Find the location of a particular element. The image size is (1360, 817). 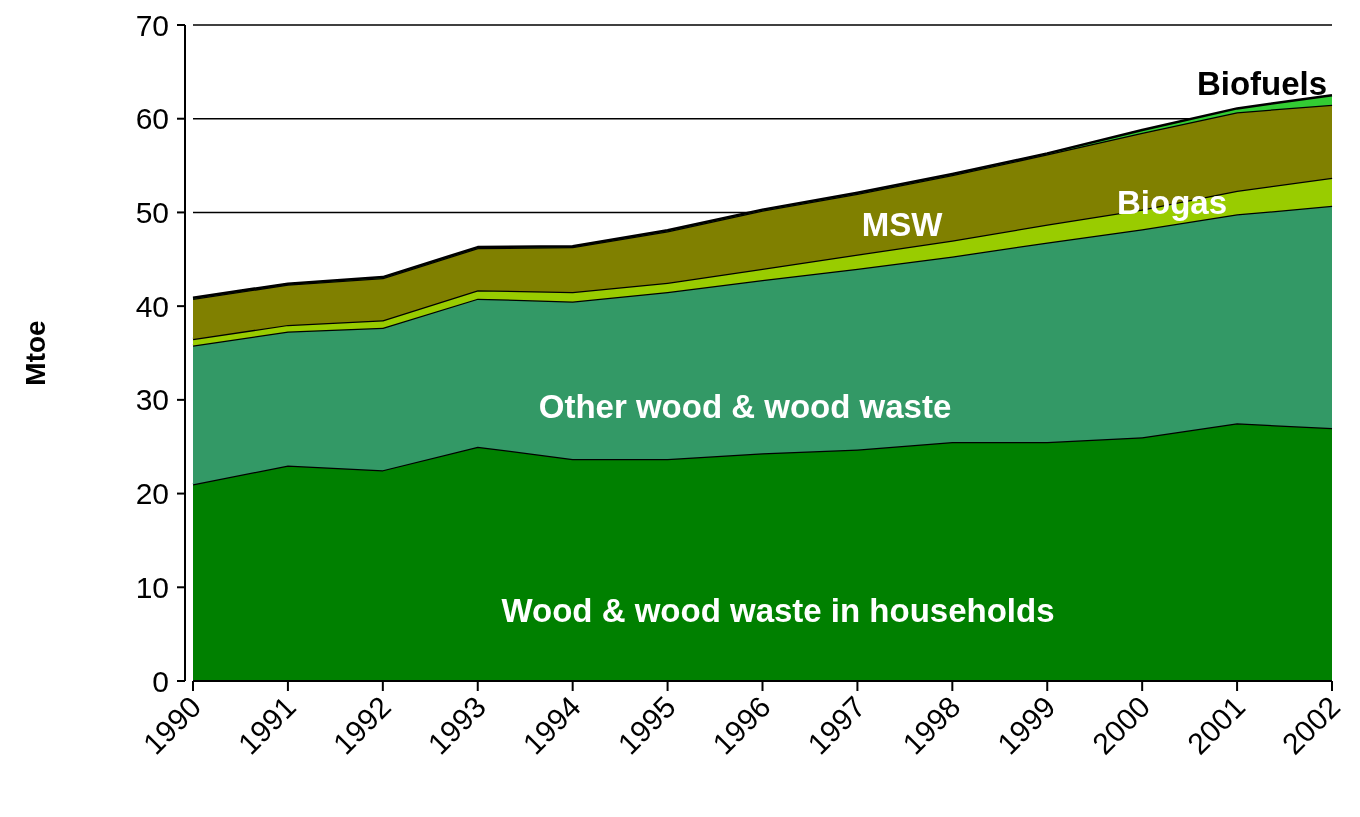

y-tick-label: 60 is located at coordinates (152, 119).